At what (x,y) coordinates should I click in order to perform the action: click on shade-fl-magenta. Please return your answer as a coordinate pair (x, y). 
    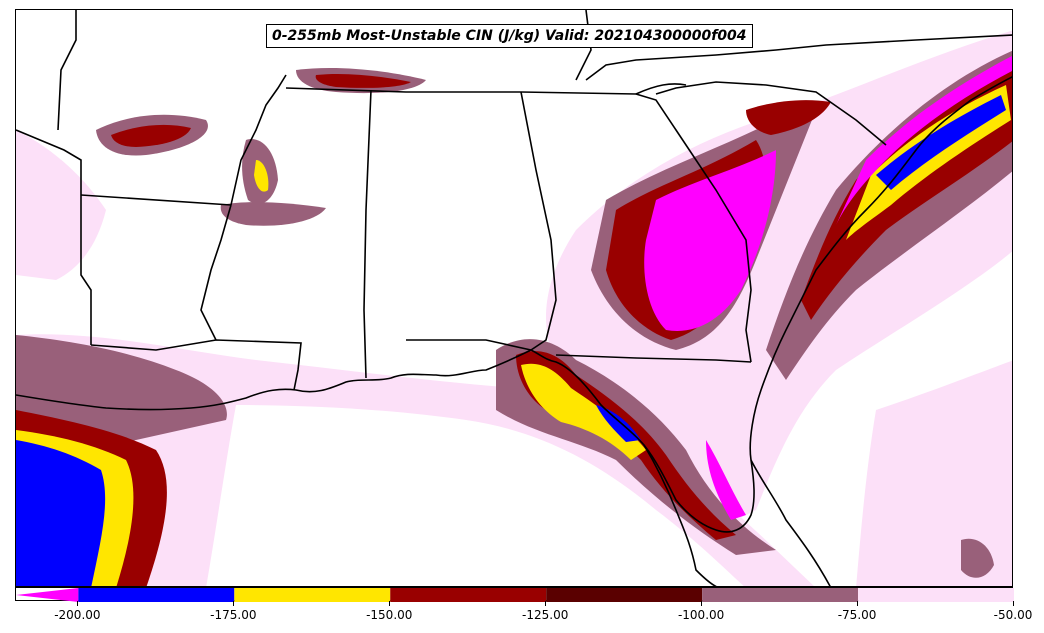
    Looking at the image, I should click on (726, 480).